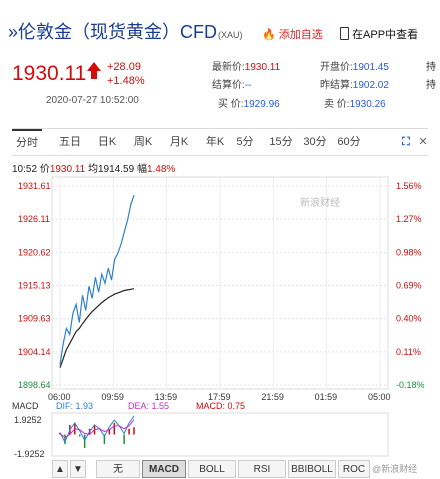 The image size is (440, 479). I want to click on dif-label: DIF: 1.93, so click(74, 406).